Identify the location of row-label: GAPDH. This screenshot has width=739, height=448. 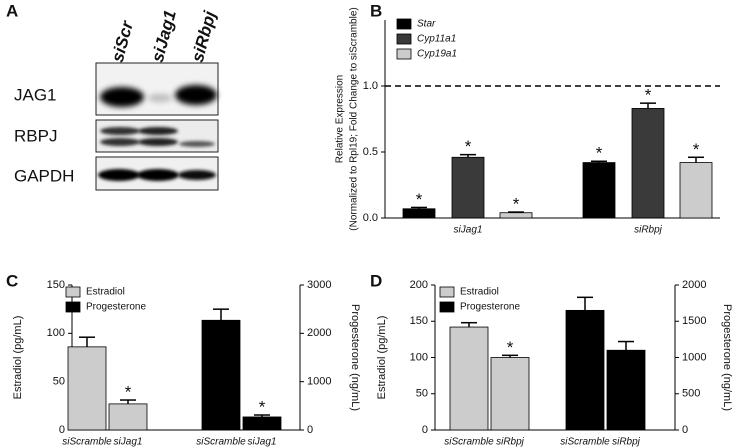
(44, 175).